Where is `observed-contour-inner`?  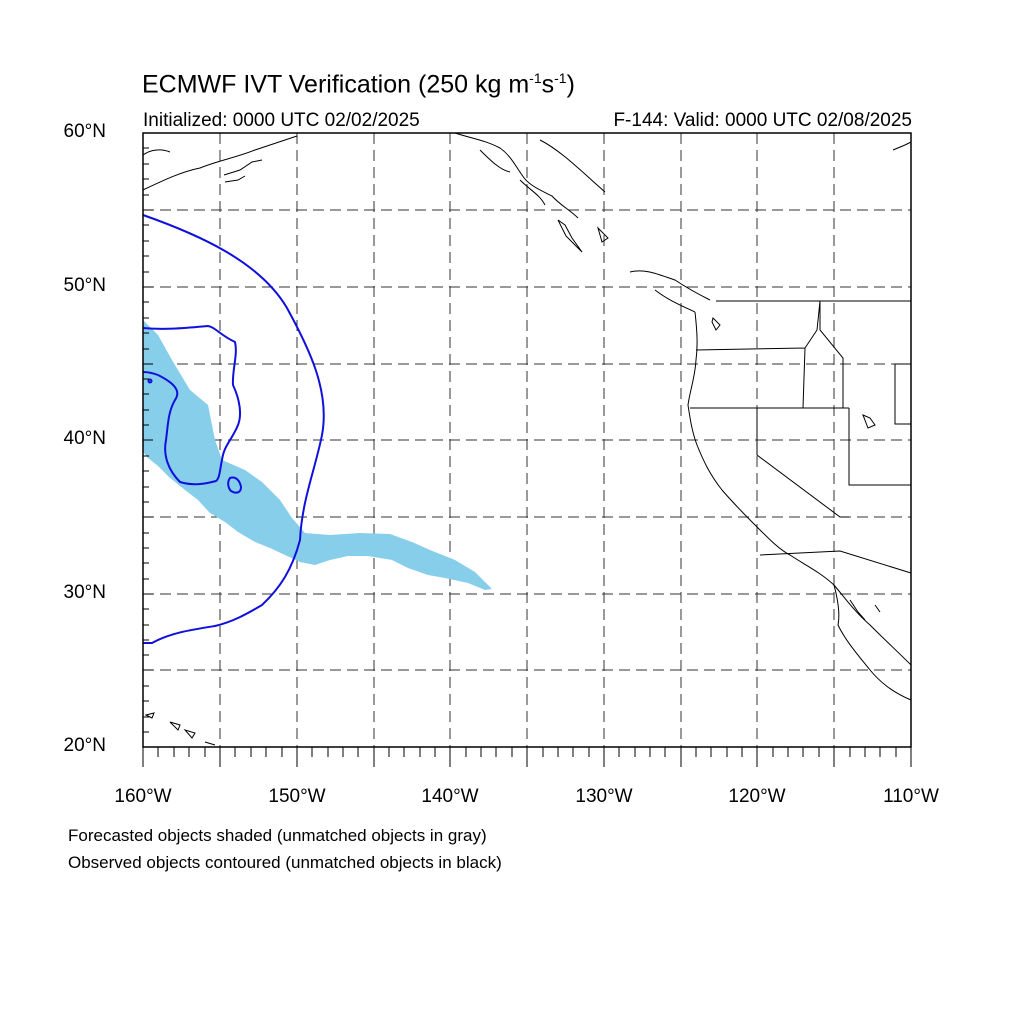
observed-contour-inner is located at coordinates (192, 405).